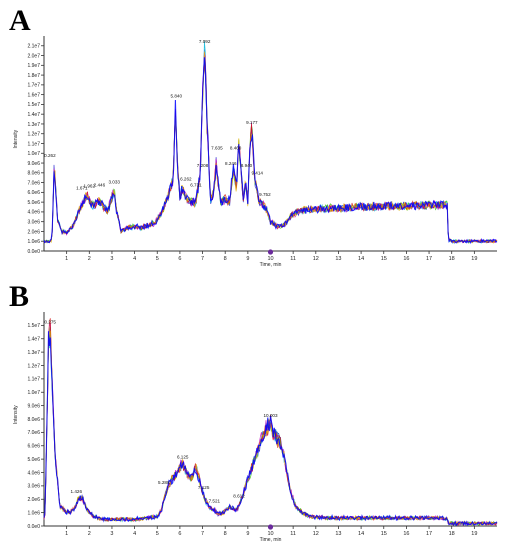  I want to click on chart-a-y-tick-label: 9.0e6, so click(33, 164).